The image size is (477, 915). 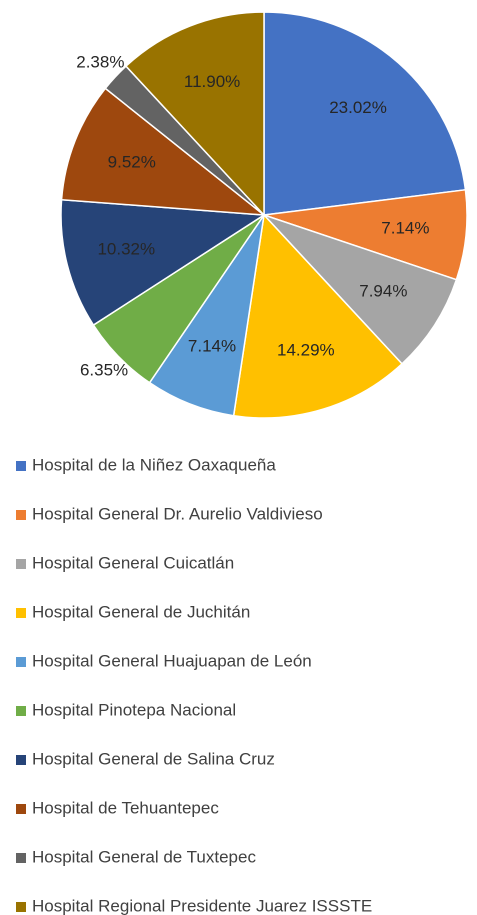 What do you see at coordinates (100, 62) in the screenshot?
I see `data-label: 2.38%` at bounding box center [100, 62].